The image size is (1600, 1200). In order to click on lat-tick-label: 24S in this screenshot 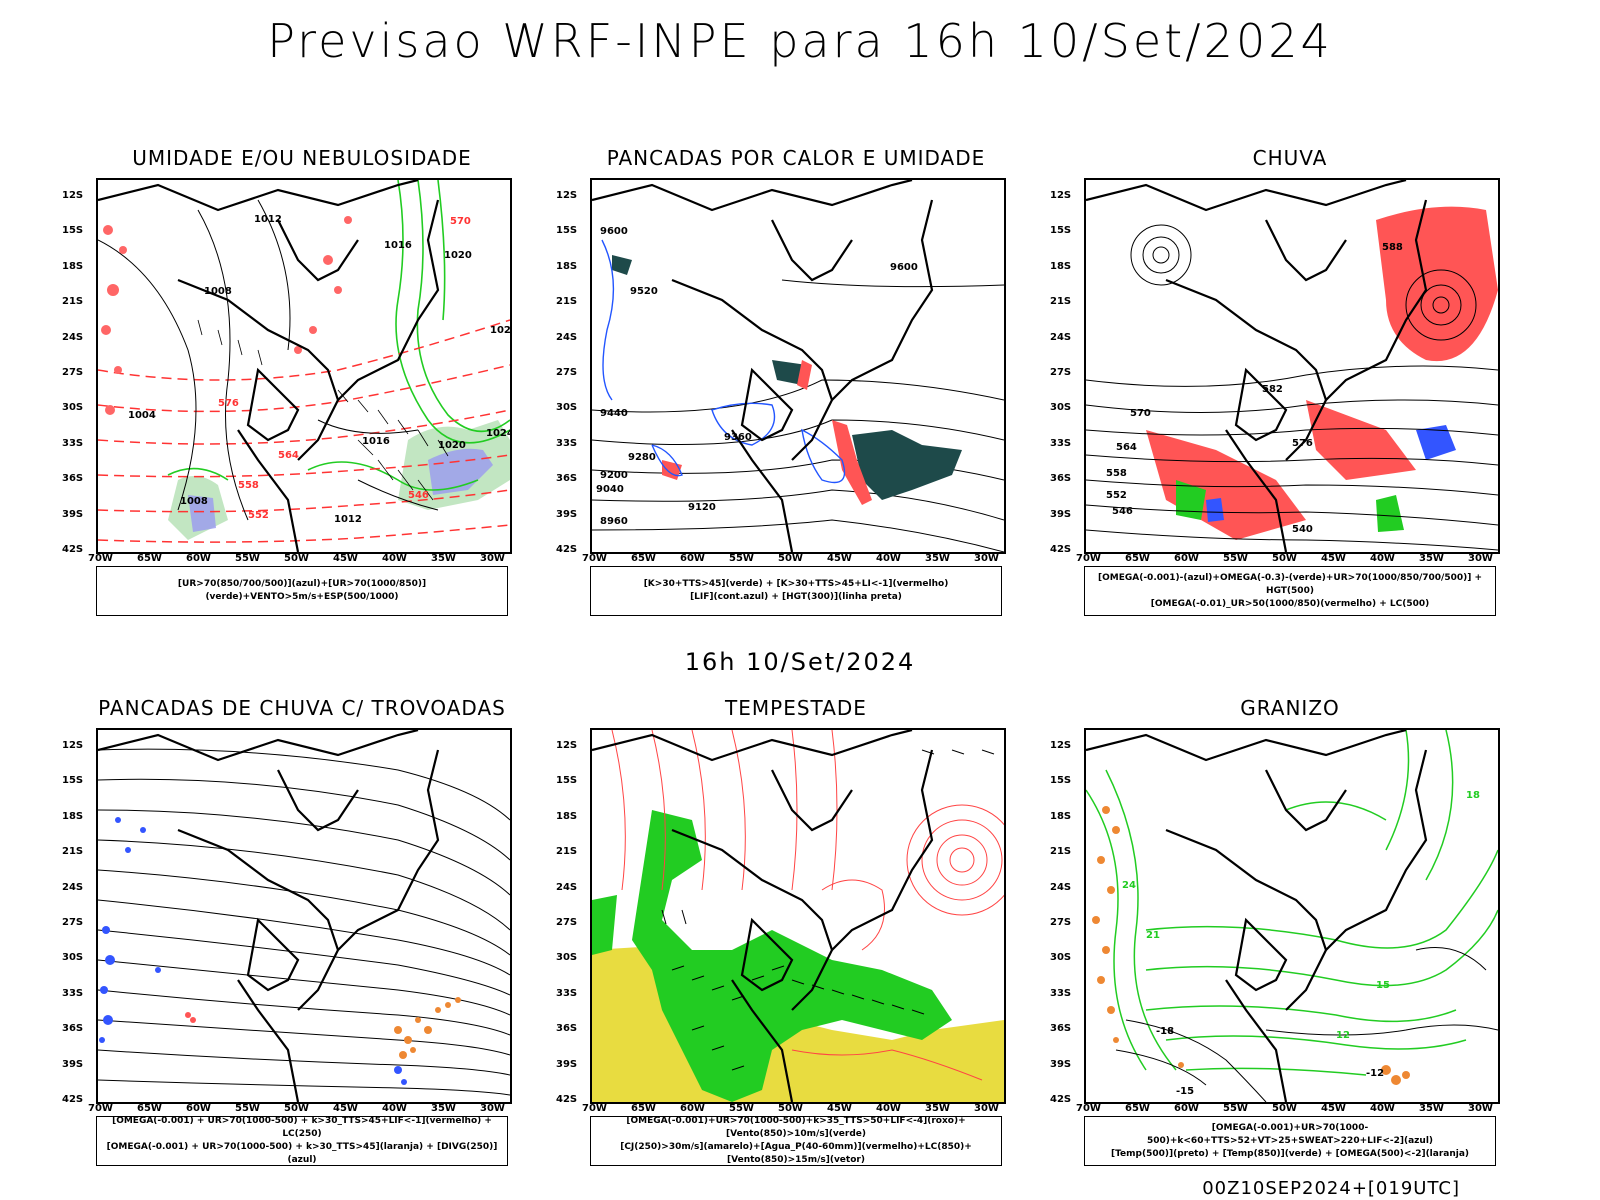, I will do `click(567, 337)`.